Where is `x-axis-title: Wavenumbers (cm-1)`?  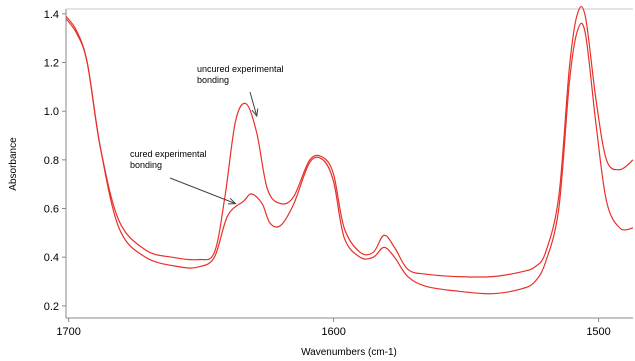 x-axis-title: Wavenumbers (cm-1) is located at coordinates (349, 352).